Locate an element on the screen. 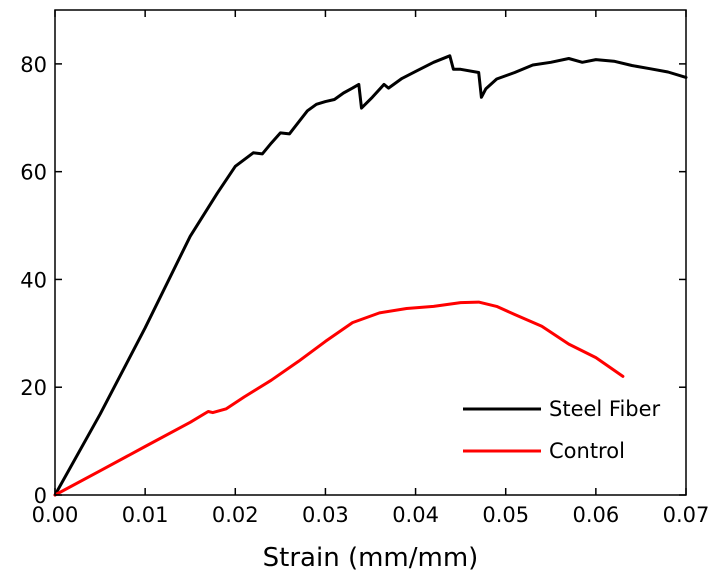 This screenshot has height=580, width=712. x-tick-label: 0.04 is located at coordinates (415, 515).